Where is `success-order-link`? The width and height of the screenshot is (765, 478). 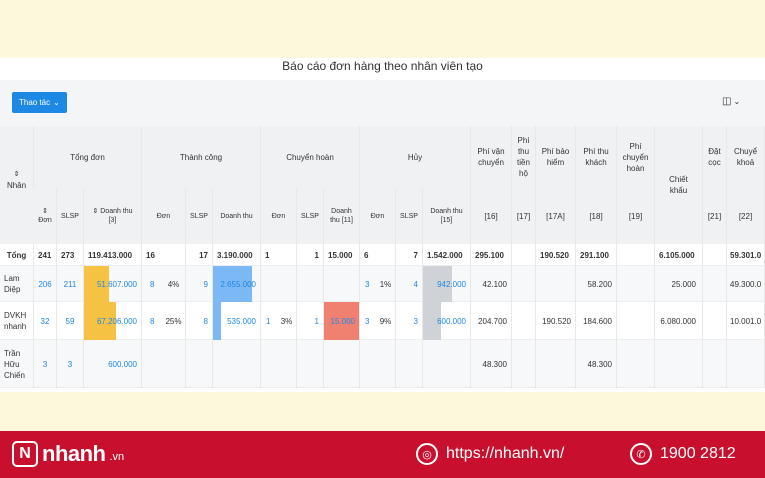 success-order-link is located at coordinates (152, 364).